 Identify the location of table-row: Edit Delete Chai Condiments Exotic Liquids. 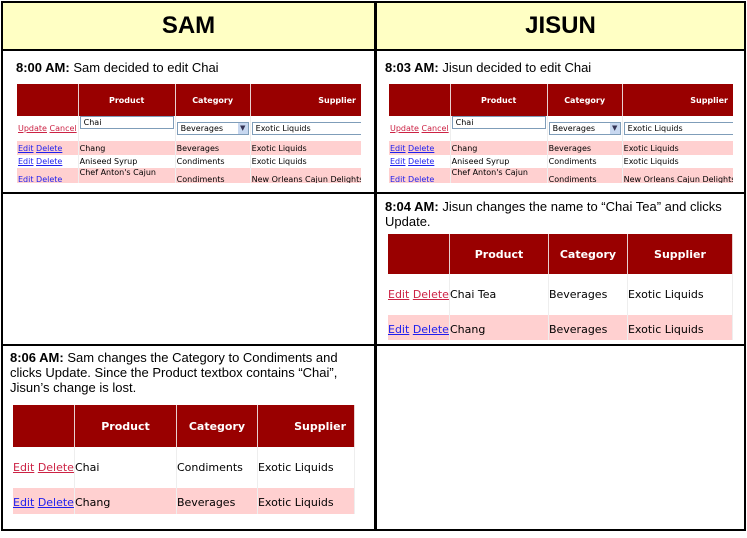
(184, 467).